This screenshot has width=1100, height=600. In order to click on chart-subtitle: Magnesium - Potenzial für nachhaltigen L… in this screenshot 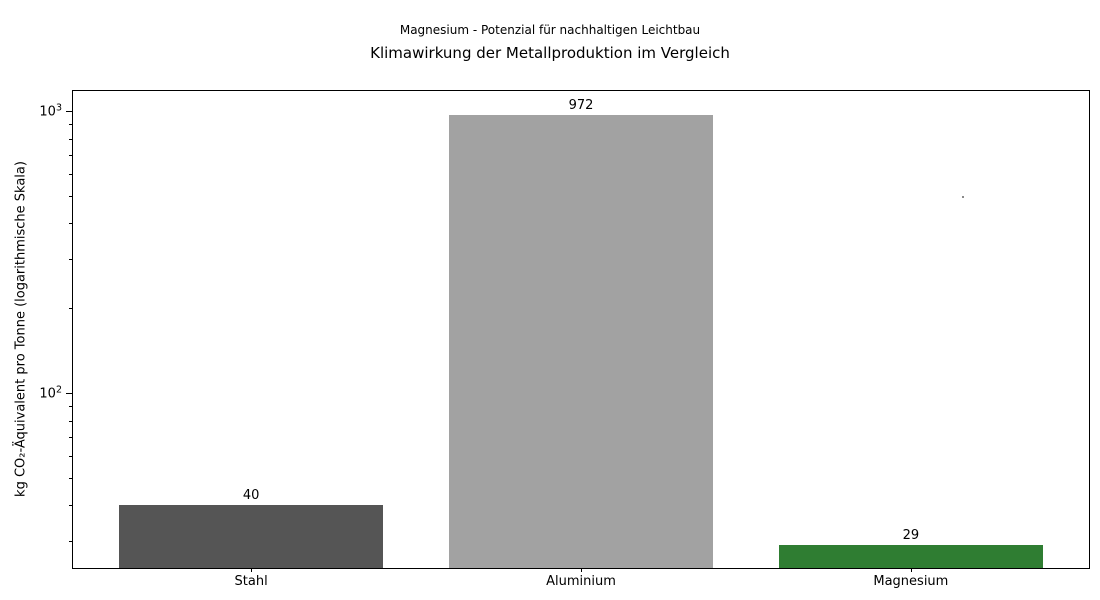, I will do `click(550, 30)`.